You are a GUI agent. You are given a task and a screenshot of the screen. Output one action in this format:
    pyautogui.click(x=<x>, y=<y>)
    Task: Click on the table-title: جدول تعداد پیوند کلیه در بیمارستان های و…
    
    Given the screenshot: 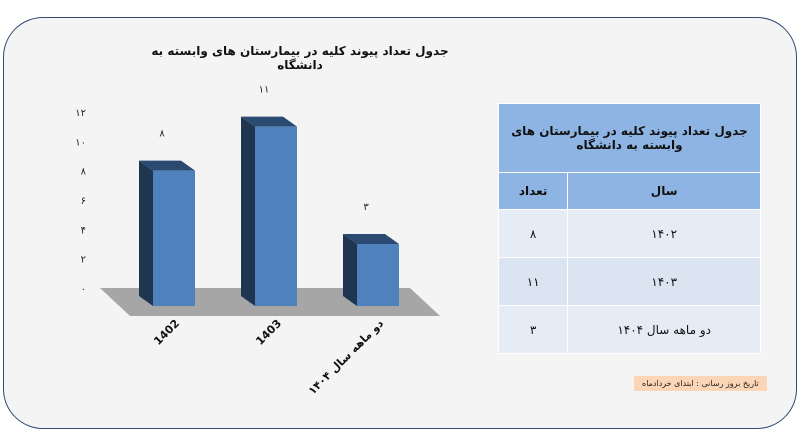 What is the action you would take?
    pyautogui.click(x=629, y=138)
    